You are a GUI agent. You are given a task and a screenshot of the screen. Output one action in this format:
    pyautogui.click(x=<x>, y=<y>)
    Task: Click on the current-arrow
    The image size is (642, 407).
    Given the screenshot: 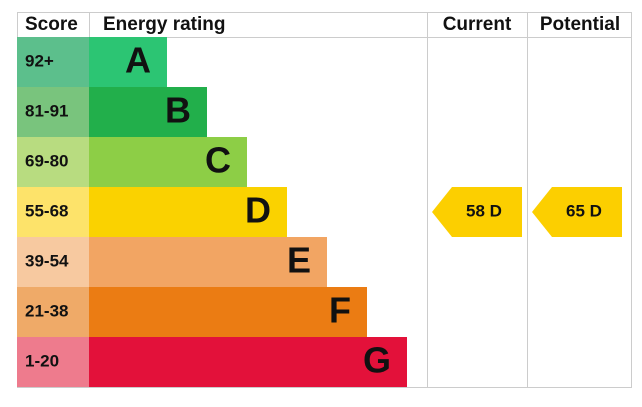 What is the action you would take?
    pyautogui.click(x=477, y=212)
    